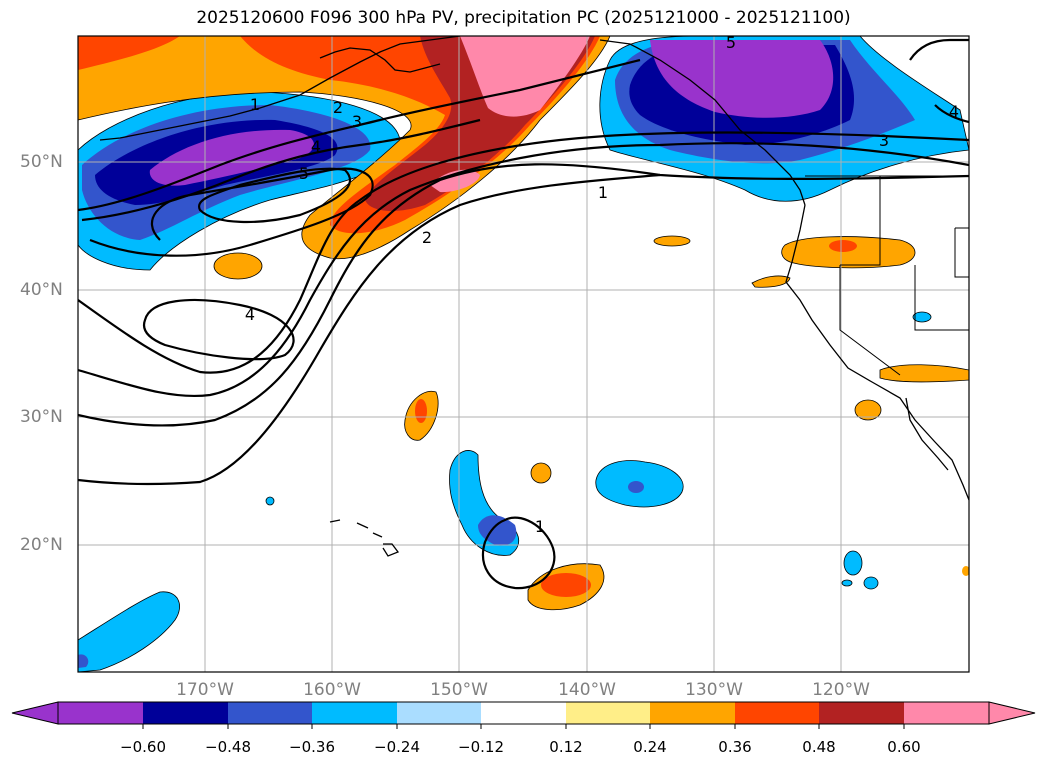 The image size is (1047, 765). I want to click on lon-label-130w: 130°W, so click(714, 690).